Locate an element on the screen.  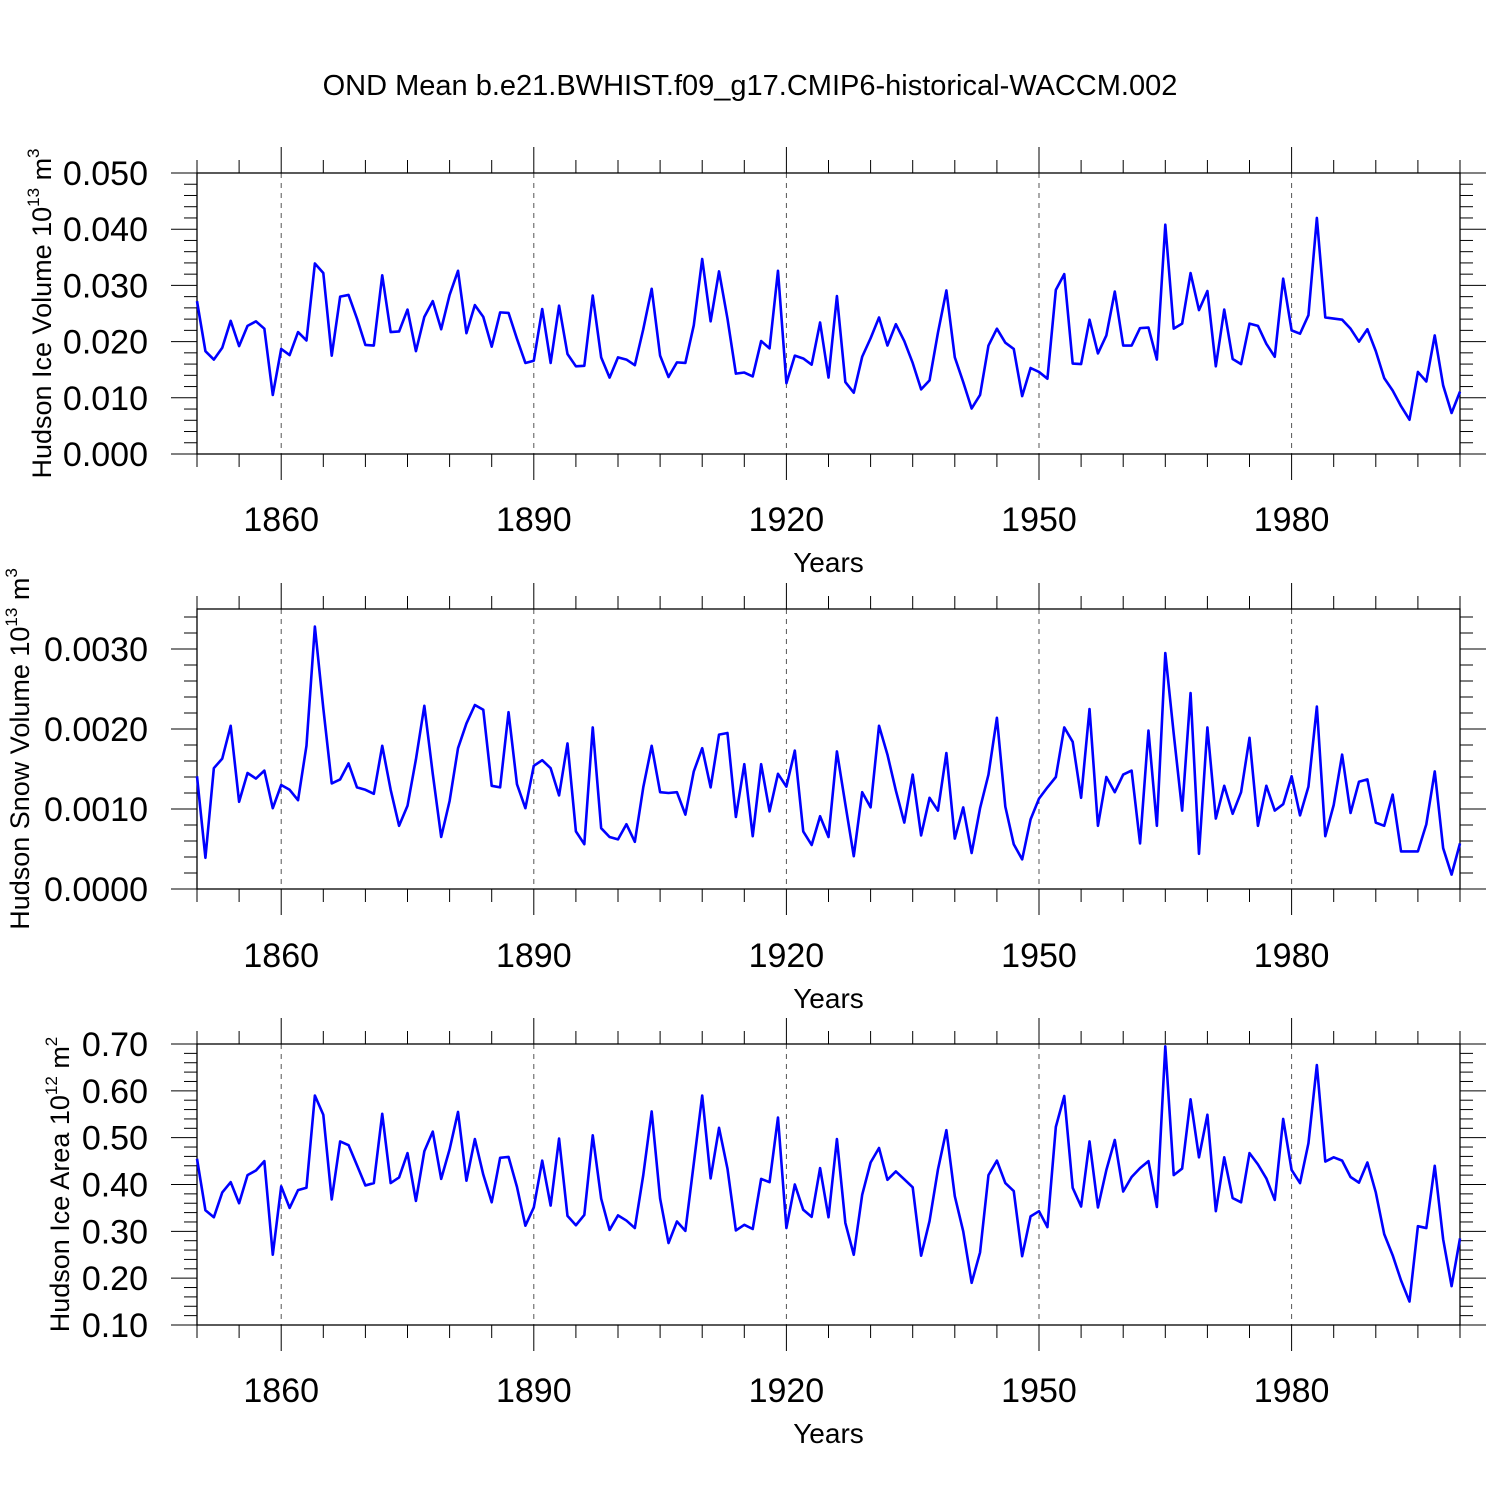
y-axis-title: Hudson Snow Volume 1013 m3 is located at coordinates (18, 749).